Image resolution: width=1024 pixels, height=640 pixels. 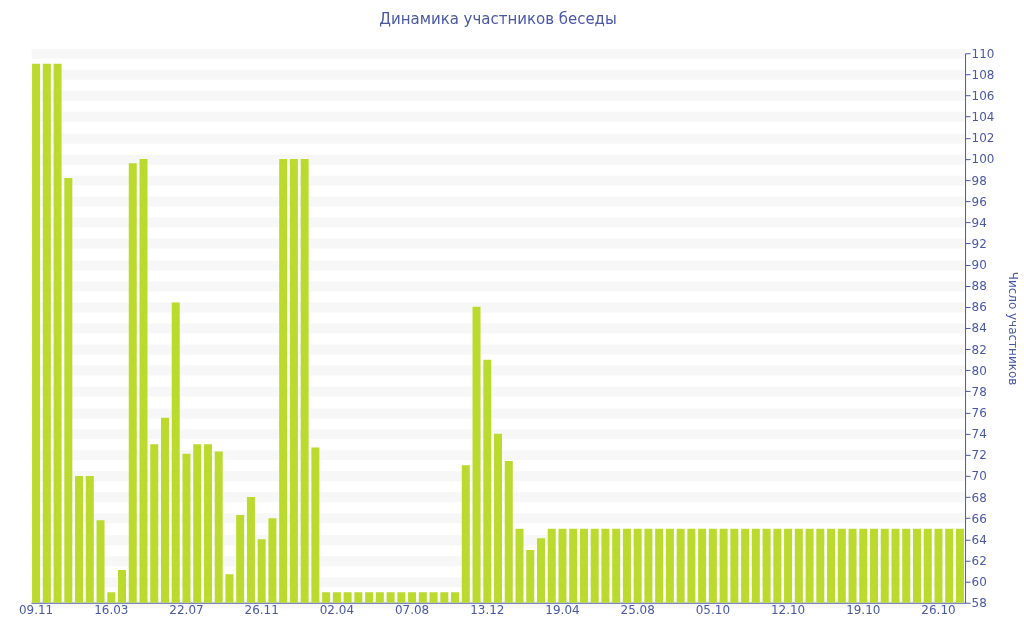 I want to click on y-tick-label: 82, so click(x=979, y=349).